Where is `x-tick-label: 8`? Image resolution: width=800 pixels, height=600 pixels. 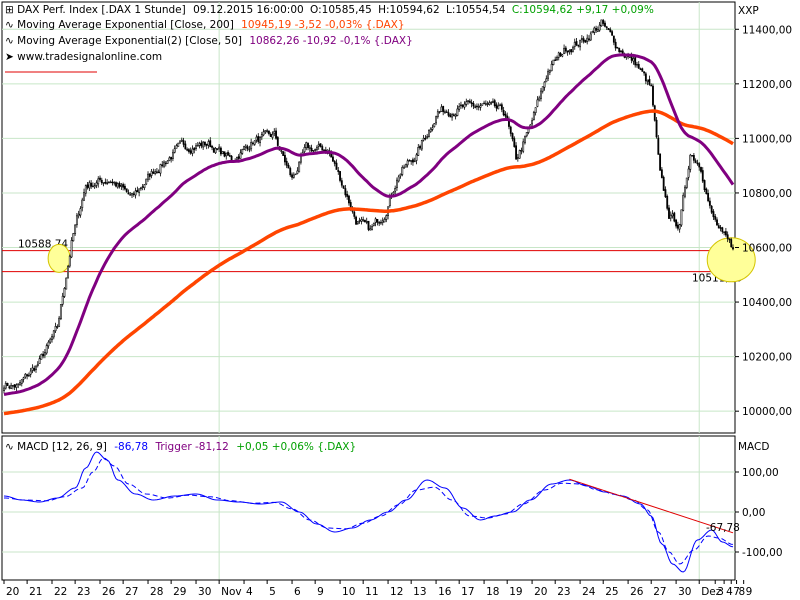
x-tick-label: 8 is located at coordinates (742, 592).